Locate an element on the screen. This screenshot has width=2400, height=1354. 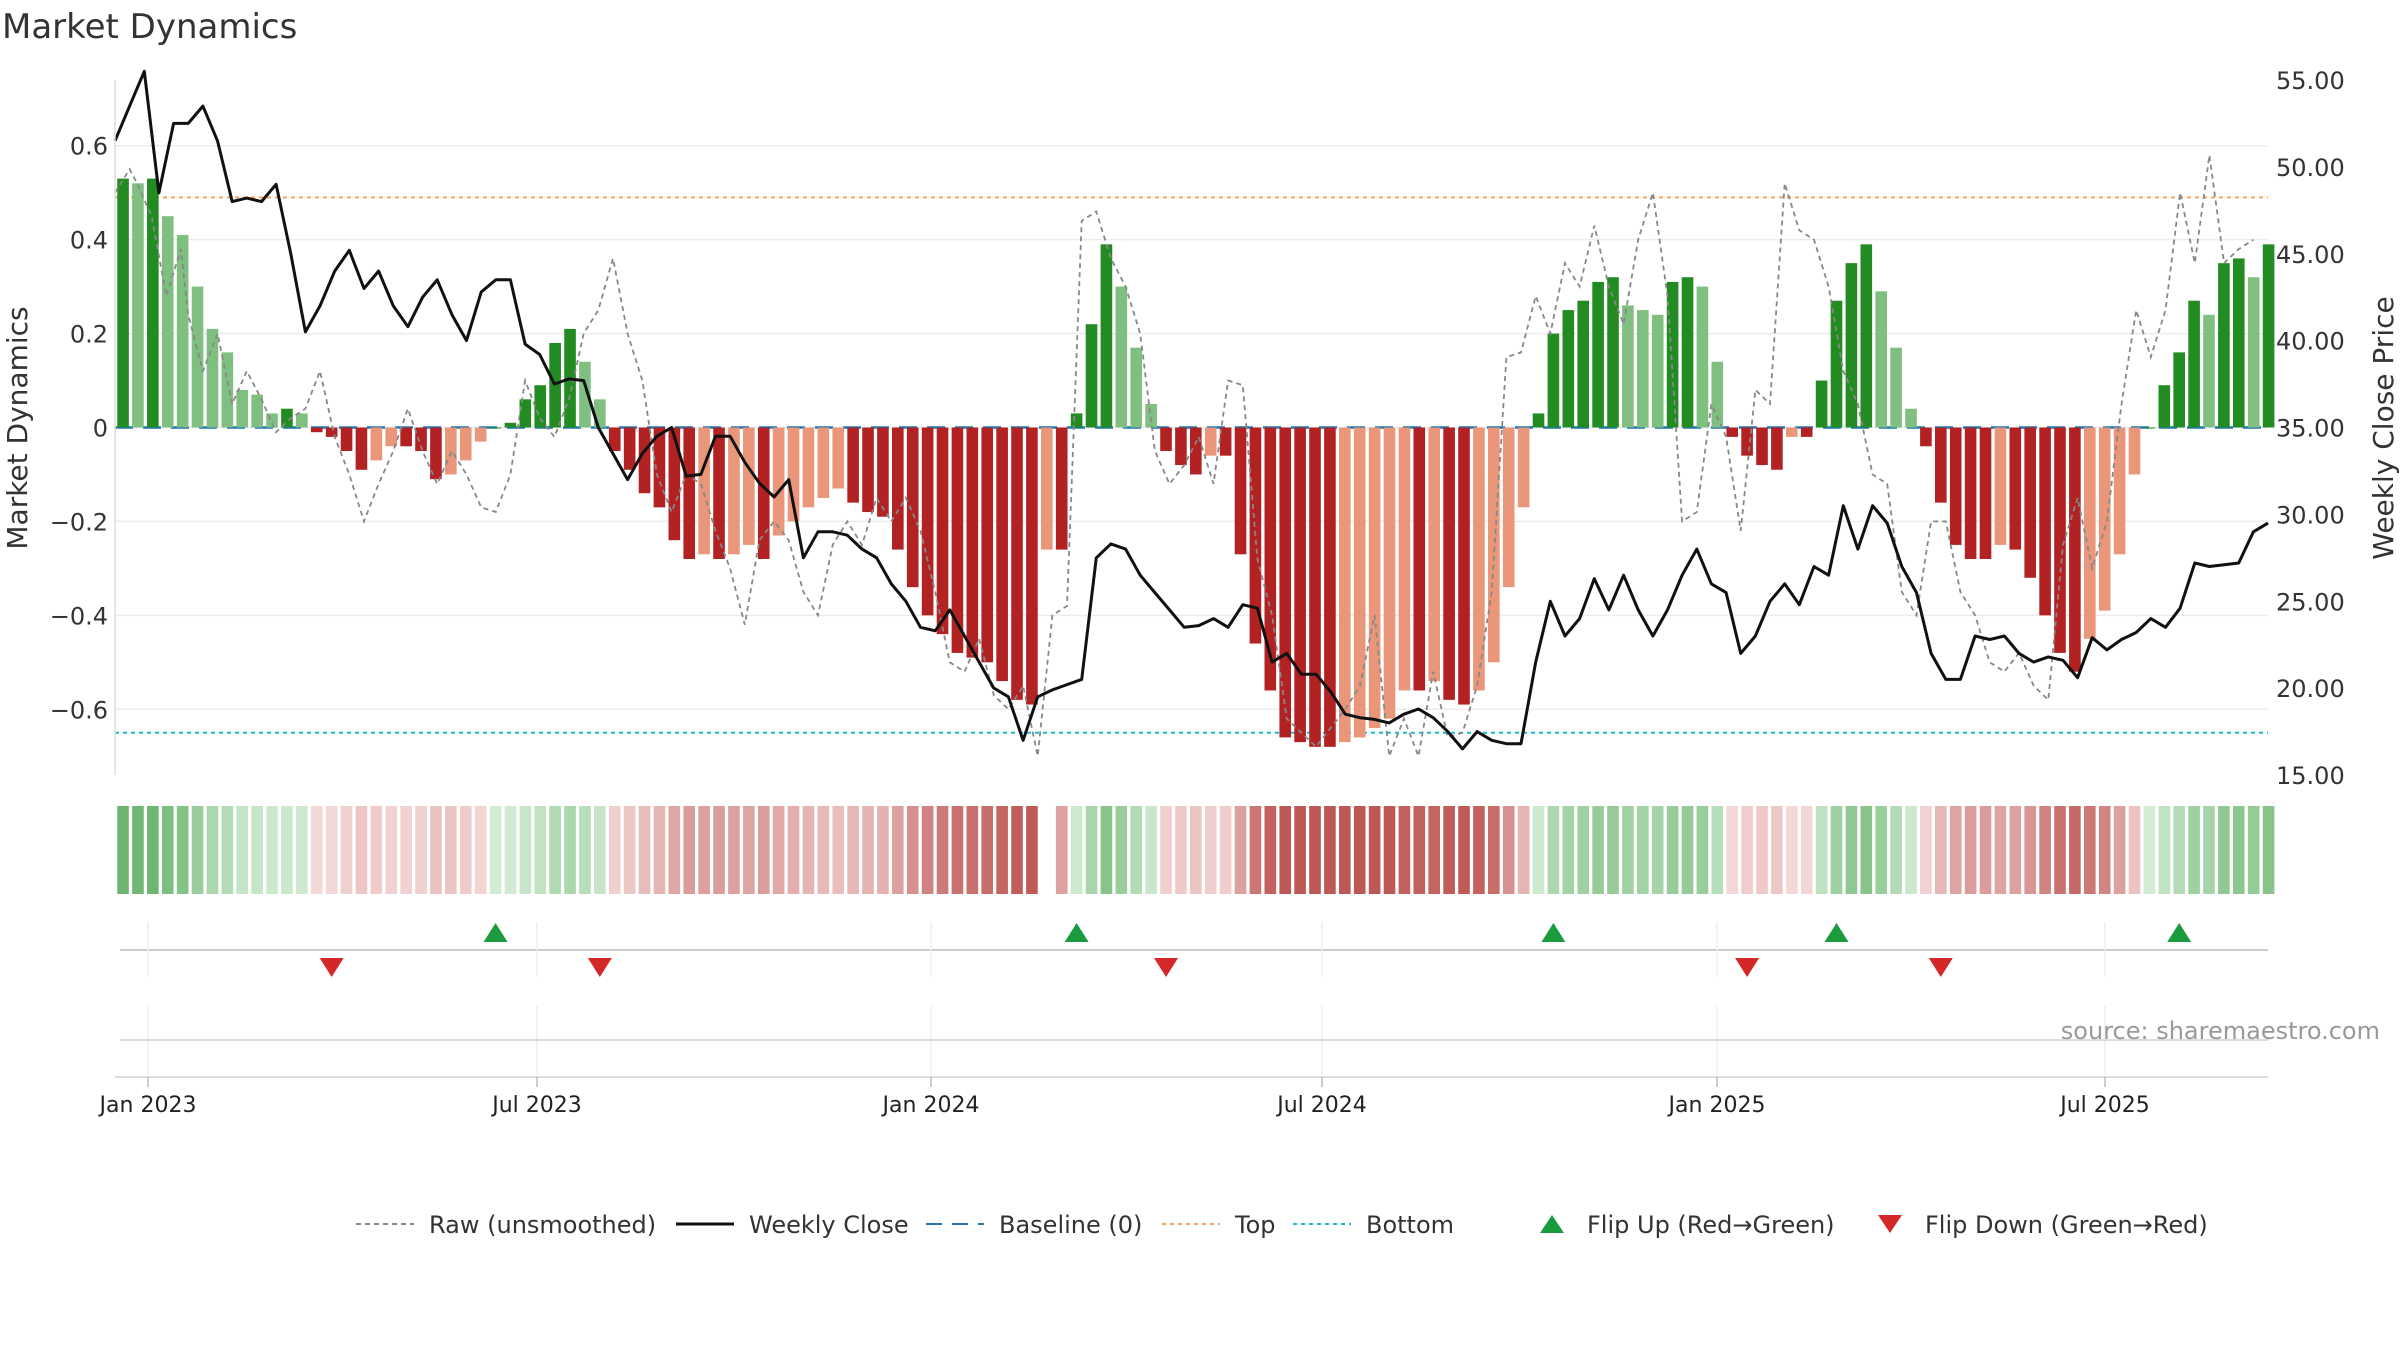
x-tick-label: Jan 2024 is located at coordinates (930, 1105).